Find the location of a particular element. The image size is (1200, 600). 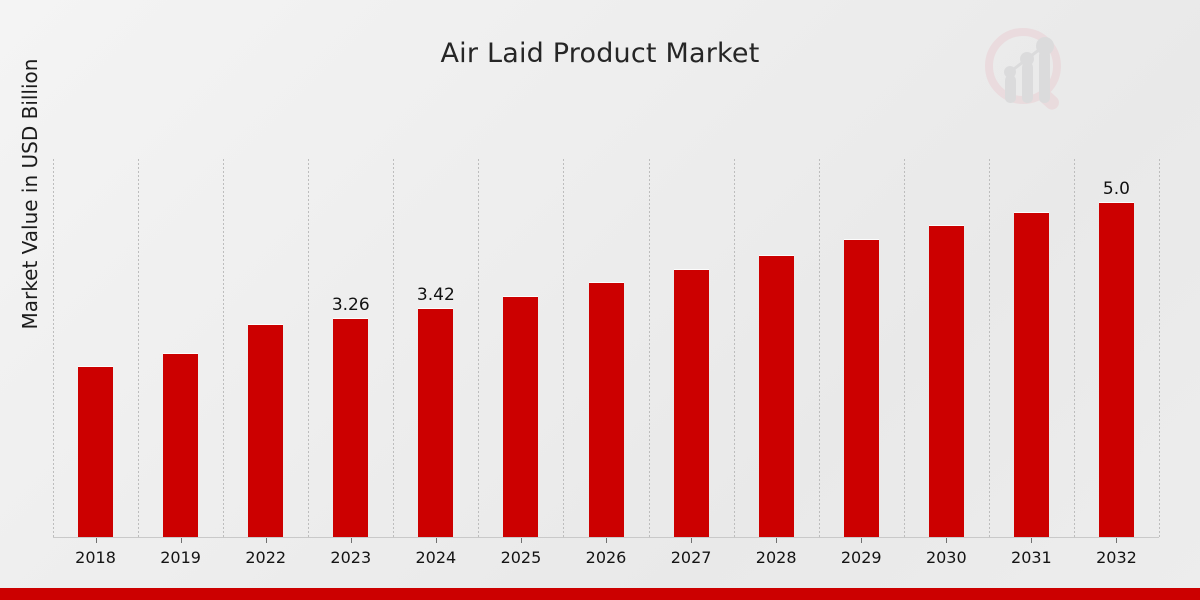

x-tick-2026 is located at coordinates (606, 540).